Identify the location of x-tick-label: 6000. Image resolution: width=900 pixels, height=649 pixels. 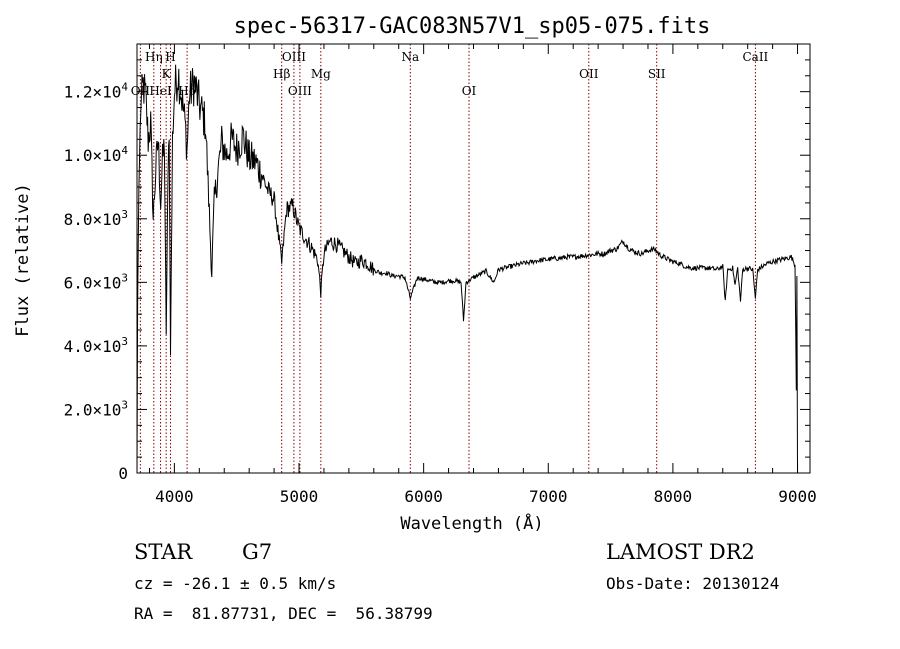
(423, 496).